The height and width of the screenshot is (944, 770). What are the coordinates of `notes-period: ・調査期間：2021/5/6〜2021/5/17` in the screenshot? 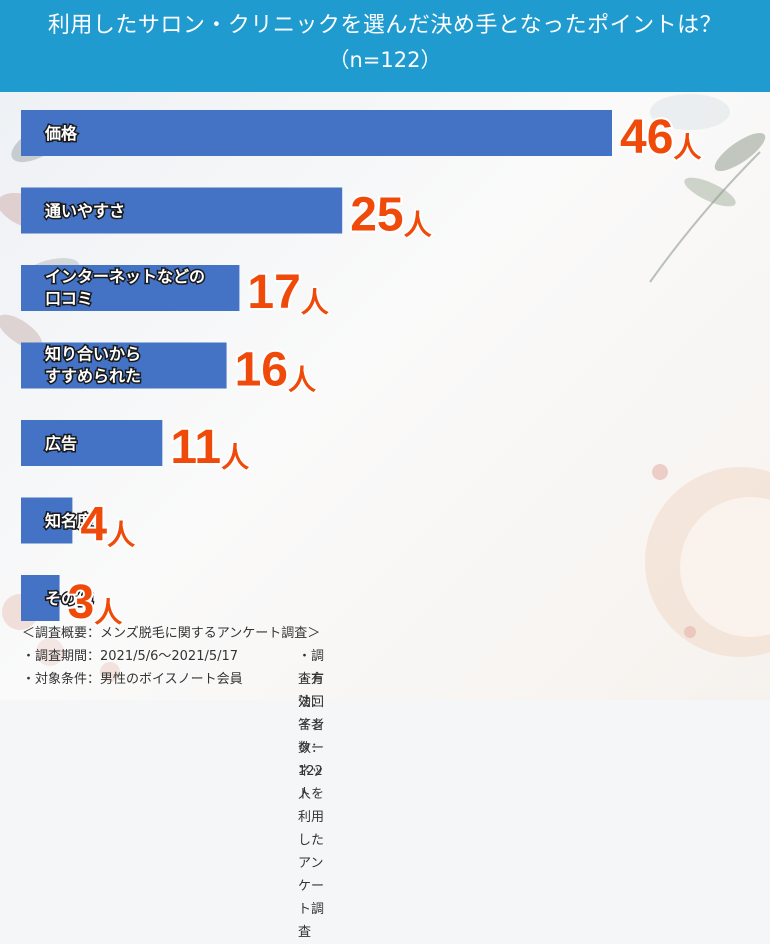 It's located at (130, 656).